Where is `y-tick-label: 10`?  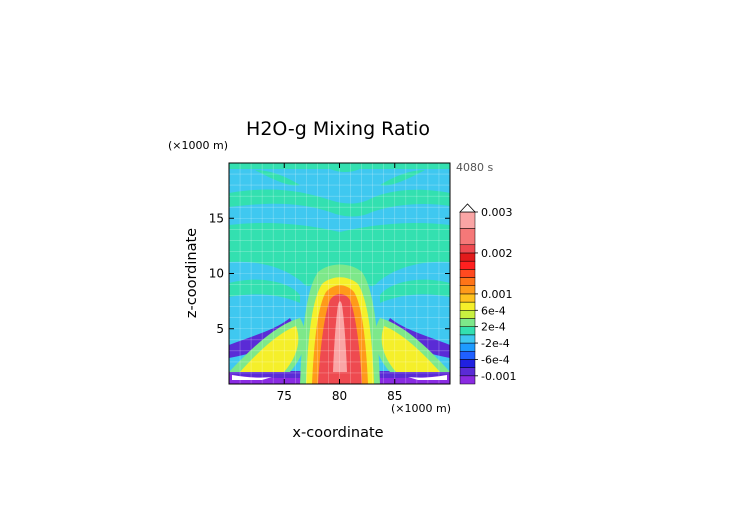
y-tick-label: 10 is located at coordinates (216, 274).